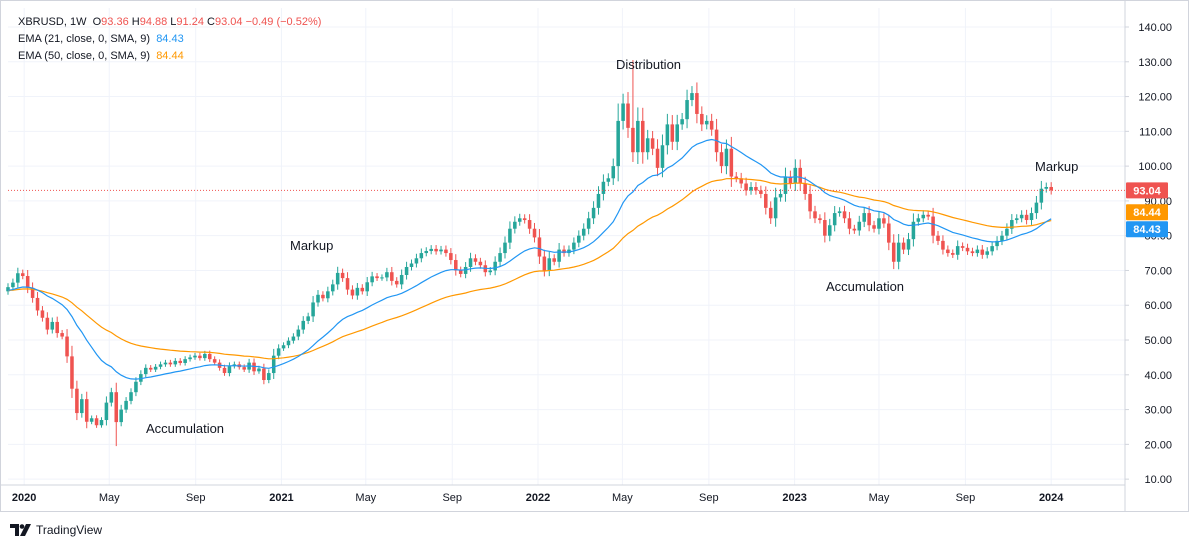 The height and width of the screenshot is (549, 1189). I want to click on ema50-value: 84.44, so click(170, 56).